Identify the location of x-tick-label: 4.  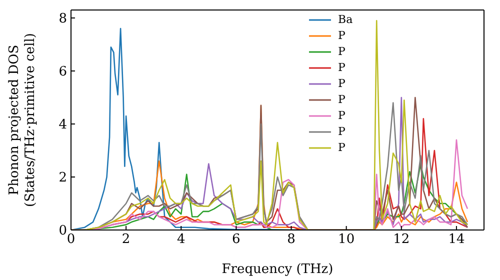
(181, 240).